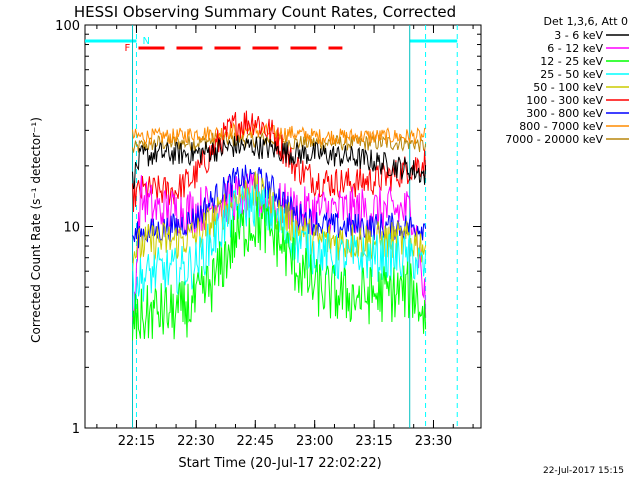 This screenshot has width=640, height=484. What do you see at coordinates (233, 45) in the screenshot?
I see `flag-layer: NF` at bounding box center [233, 45].